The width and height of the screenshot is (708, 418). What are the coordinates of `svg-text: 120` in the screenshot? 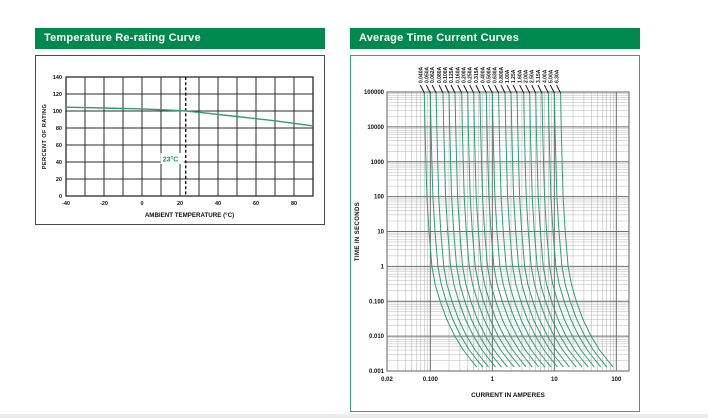 It's located at (57, 95).